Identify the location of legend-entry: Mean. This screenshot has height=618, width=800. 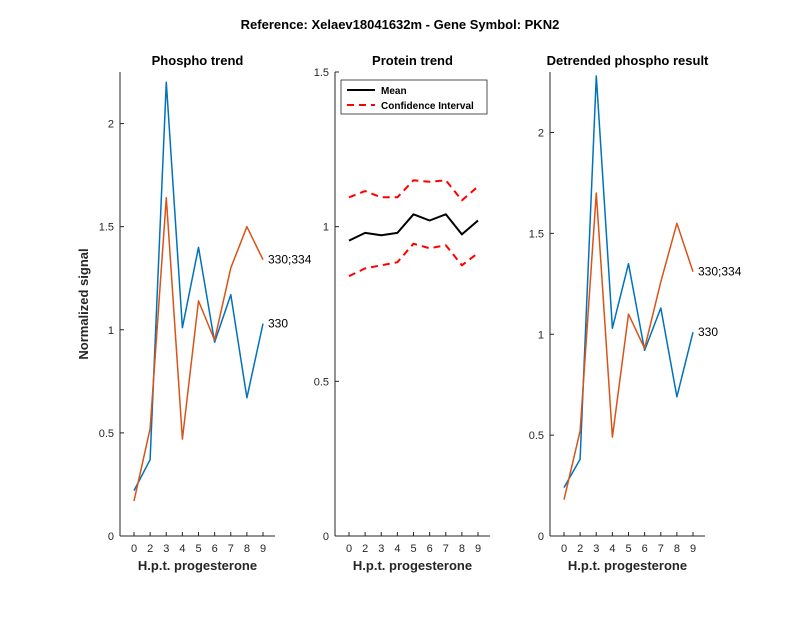
(394, 91).